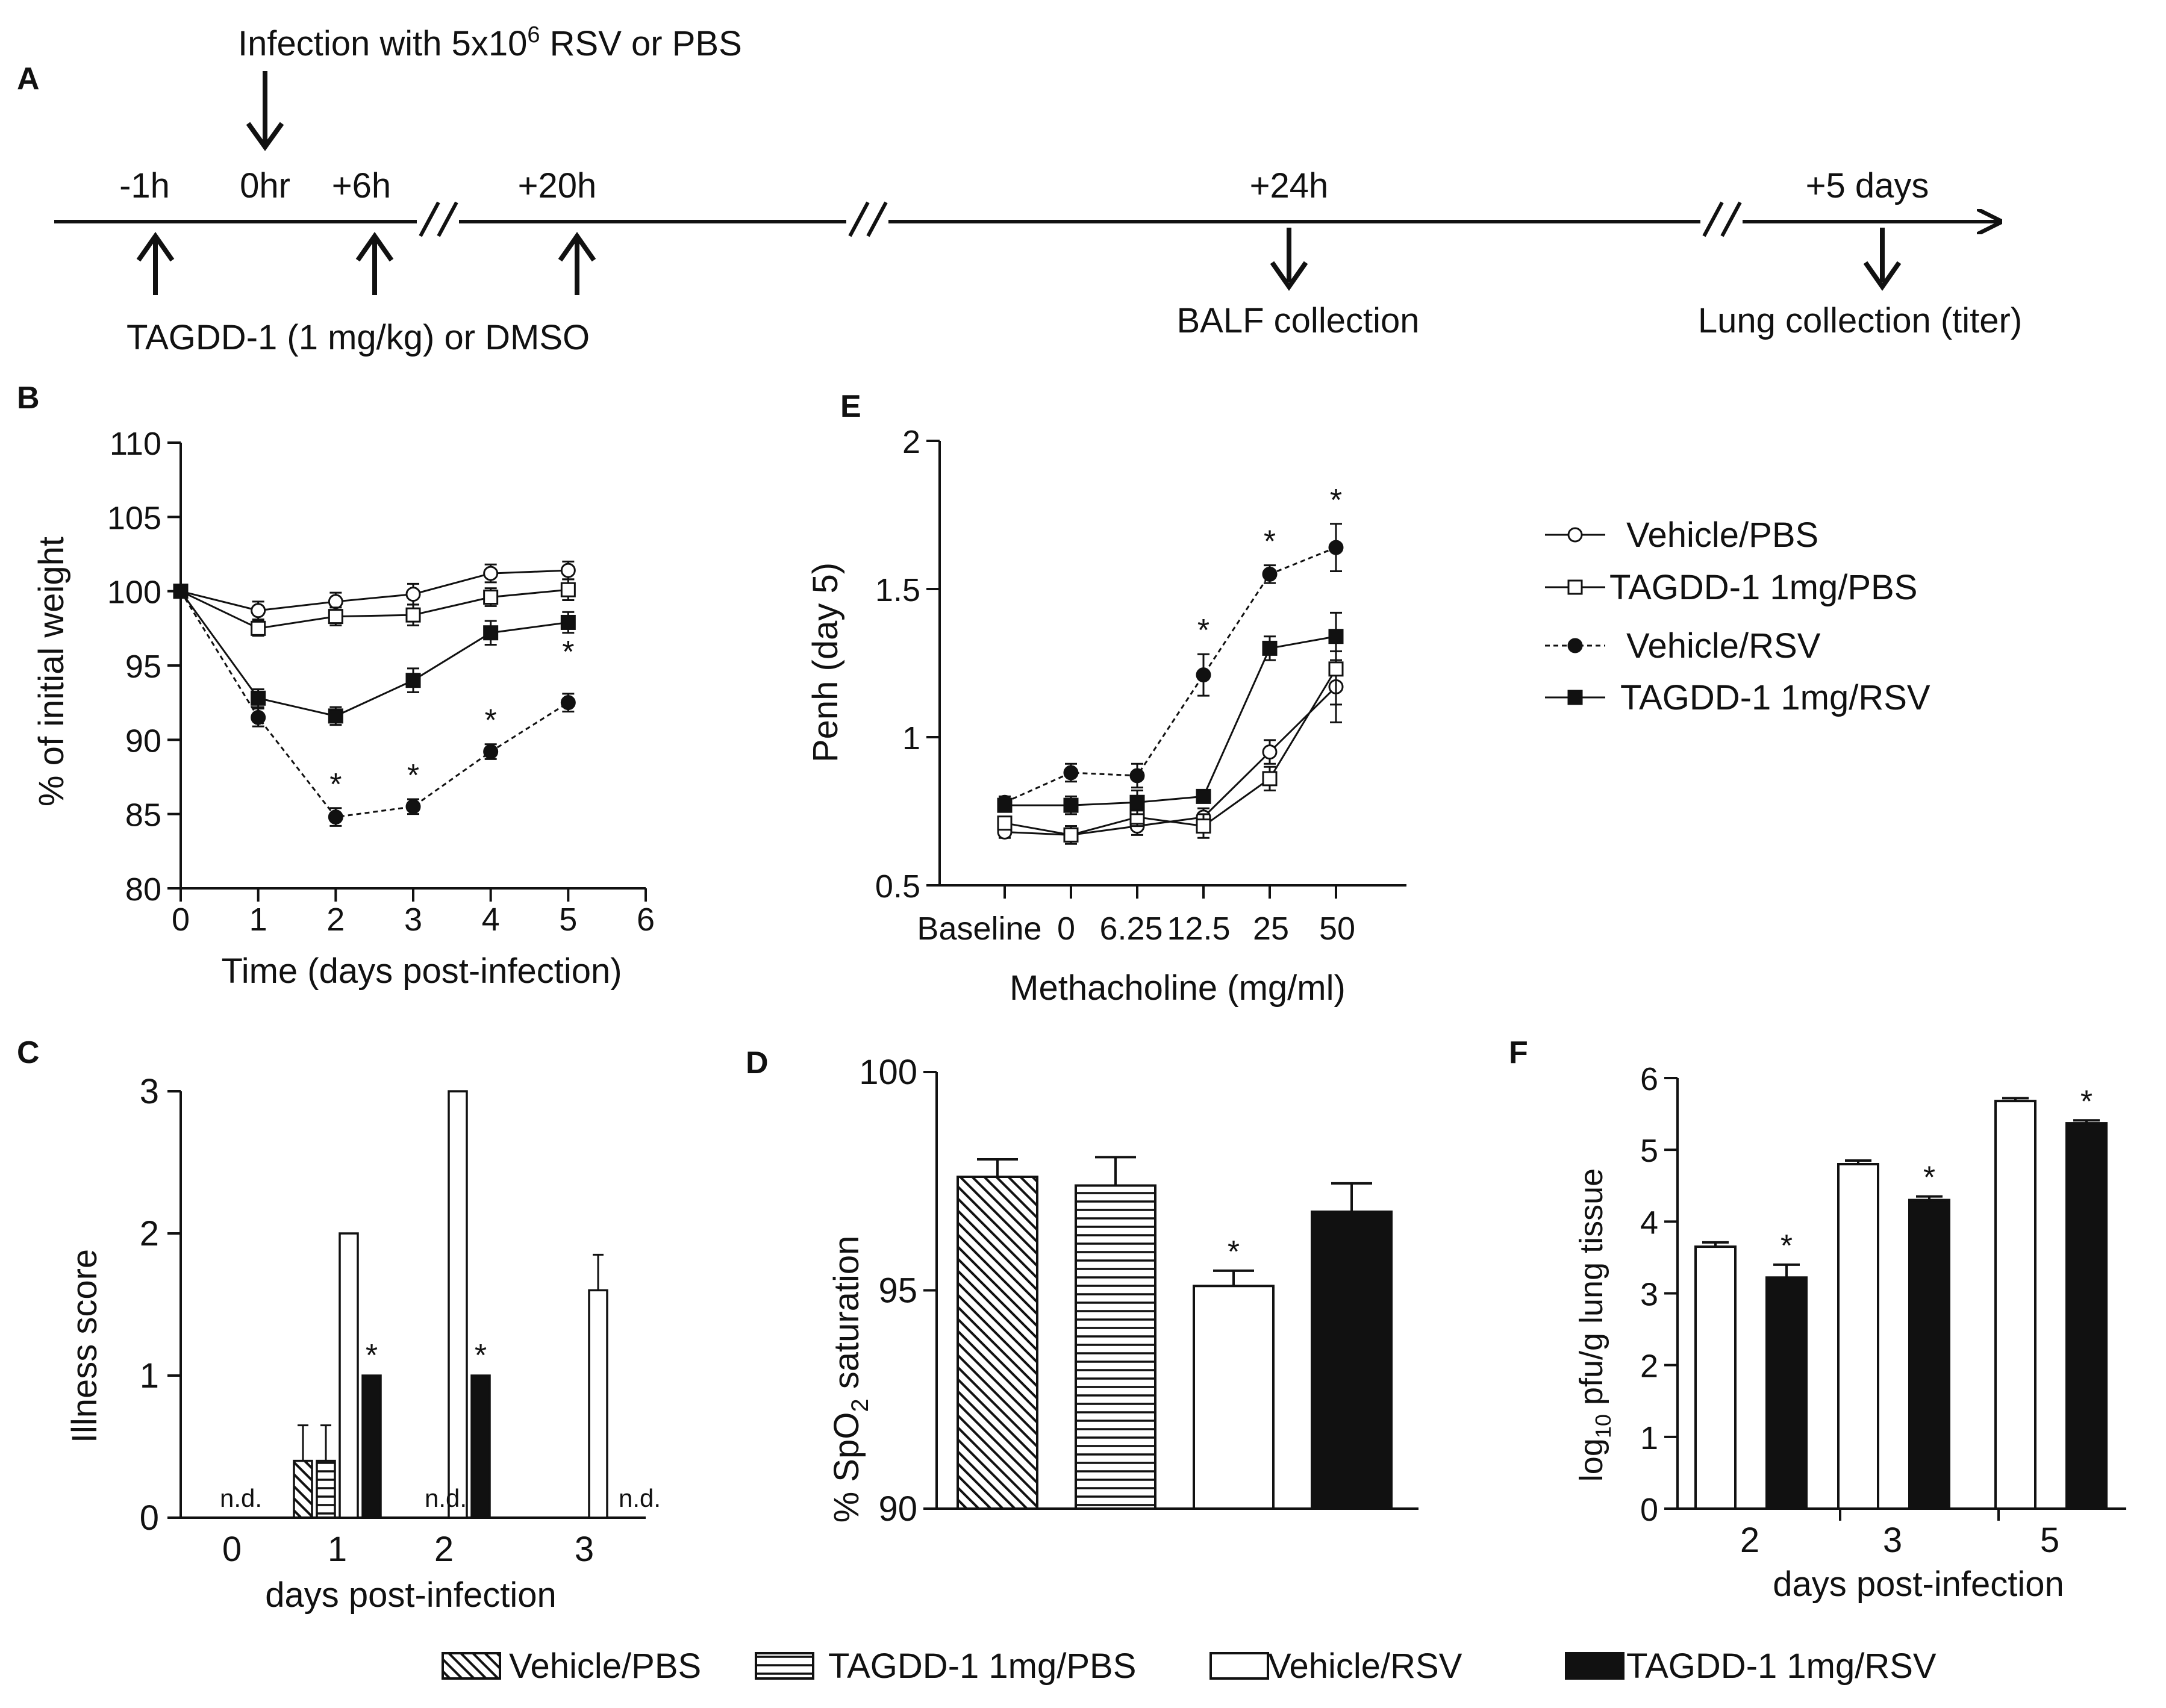  Describe the element at coordinates (1365, 1666) in the screenshot. I see `bar-legend-label-vehicle-rsv: Vehicle/RSV` at that location.